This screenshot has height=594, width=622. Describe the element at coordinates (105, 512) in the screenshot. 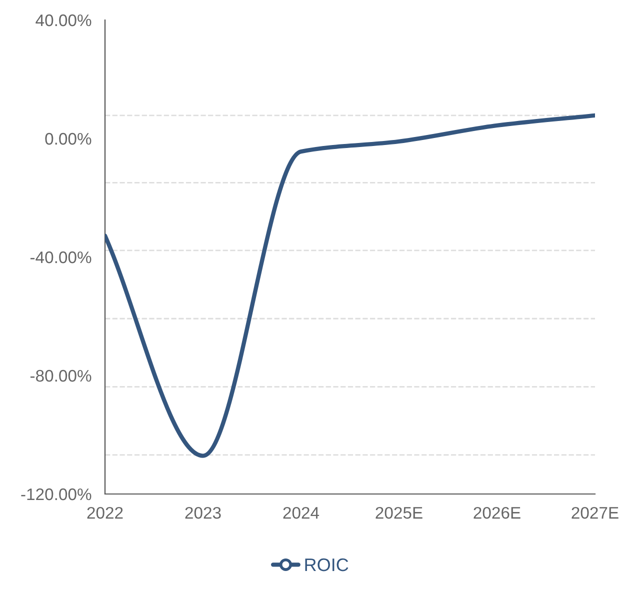

I see `x-tick-label: 2022` at that location.